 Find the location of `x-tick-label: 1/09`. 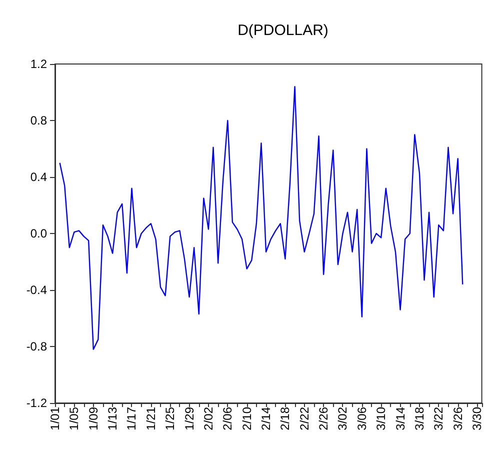

x-tick-label: 1/09 is located at coordinates (93, 418).